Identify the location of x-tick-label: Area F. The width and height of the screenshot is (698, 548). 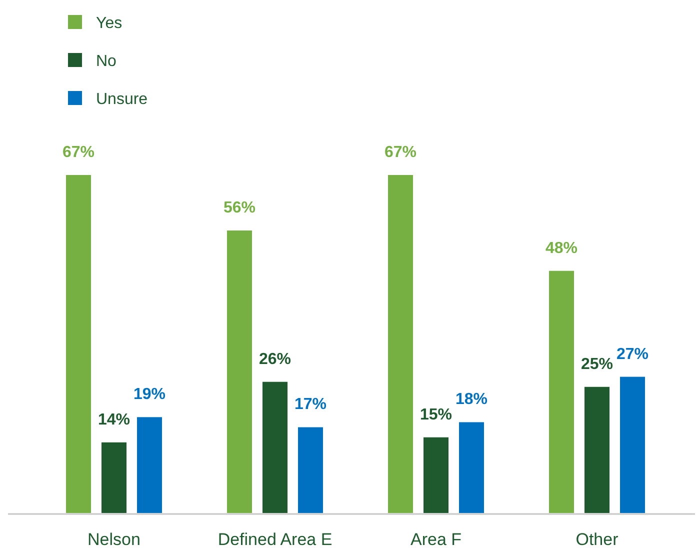
(436, 539).